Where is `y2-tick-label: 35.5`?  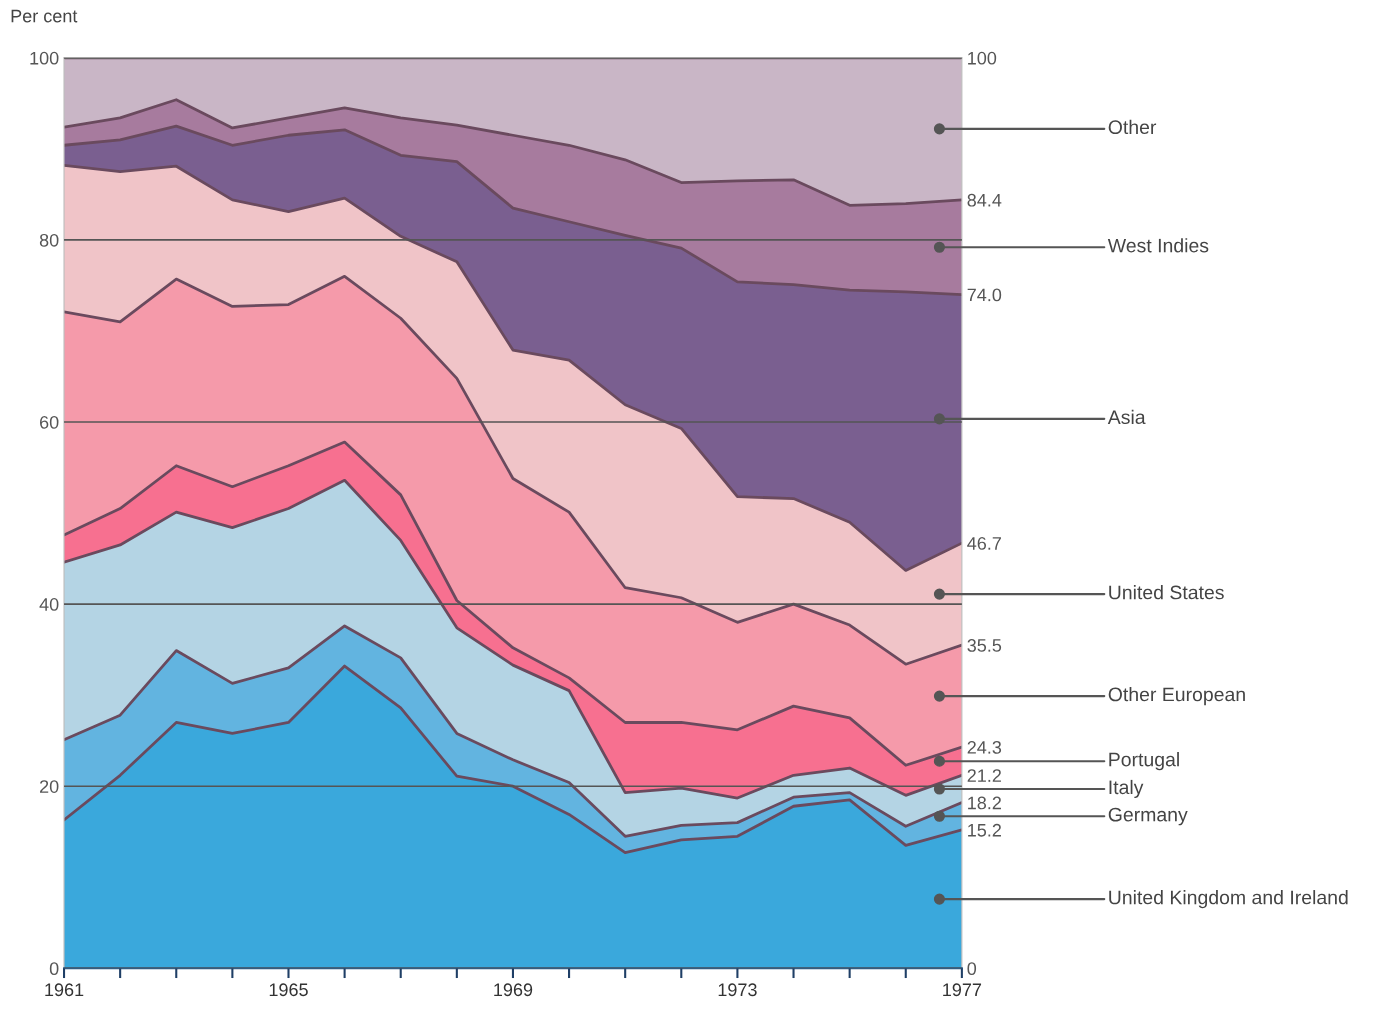
y2-tick-label: 35.5 is located at coordinates (984, 645).